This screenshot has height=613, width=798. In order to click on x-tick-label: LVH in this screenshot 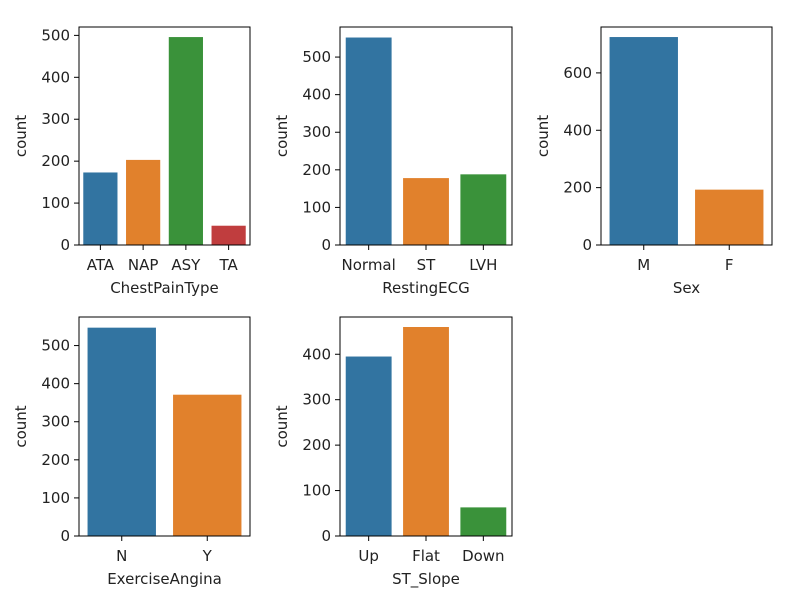, I will do `click(483, 265)`.